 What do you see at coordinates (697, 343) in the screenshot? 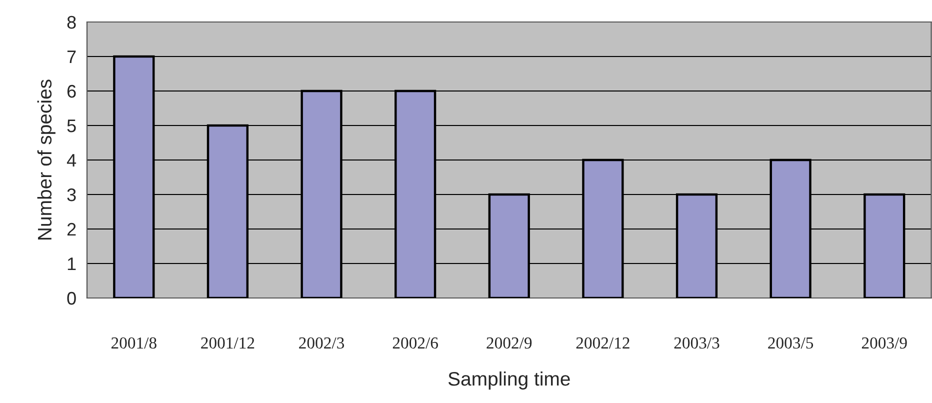
I see `x-tick-label: 2003/3` at bounding box center [697, 343].